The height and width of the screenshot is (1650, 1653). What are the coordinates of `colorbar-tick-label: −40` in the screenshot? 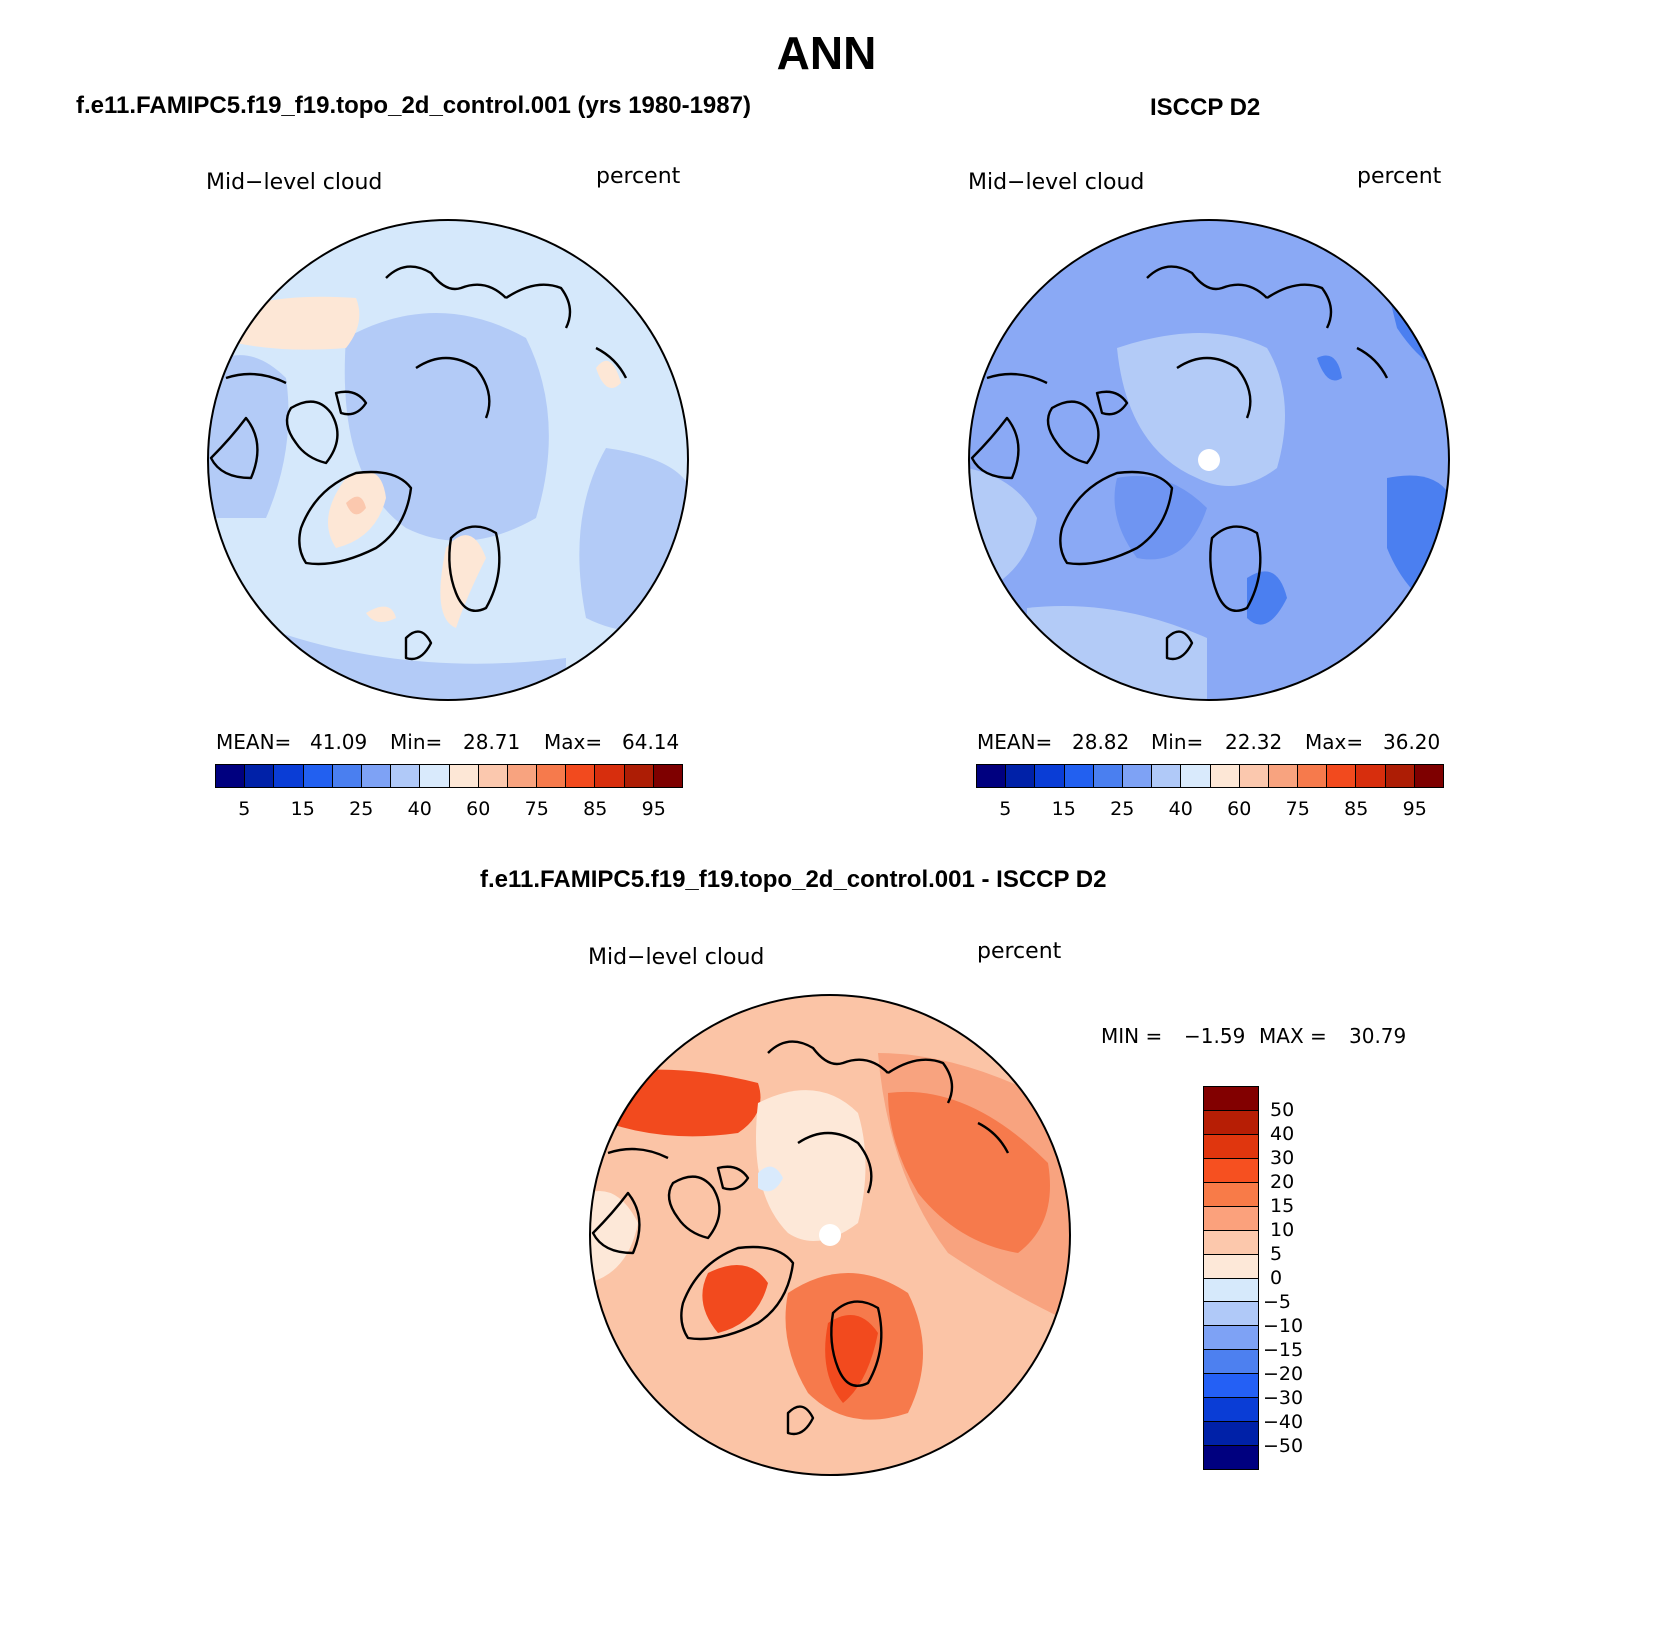 It's located at (1283, 1422).